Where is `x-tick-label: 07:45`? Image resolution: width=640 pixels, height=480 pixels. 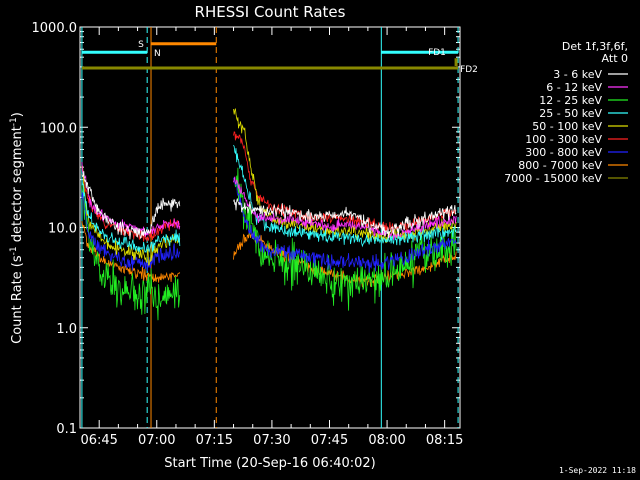
x-tick-label: 07:45 is located at coordinates (329, 440).